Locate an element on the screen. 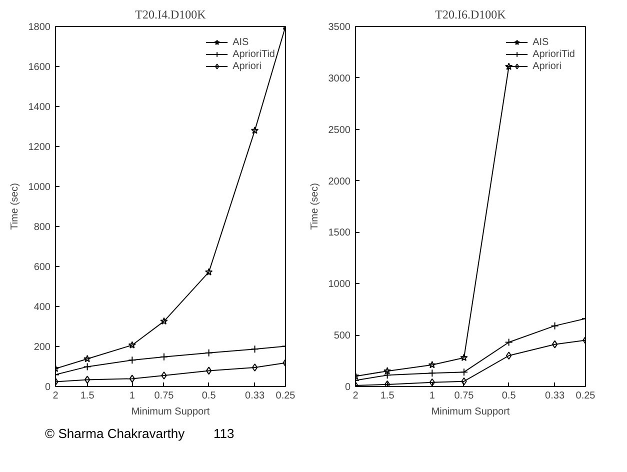 The height and width of the screenshot is (472, 627). y-tick-label: 400 is located at coordinates (42, 307).